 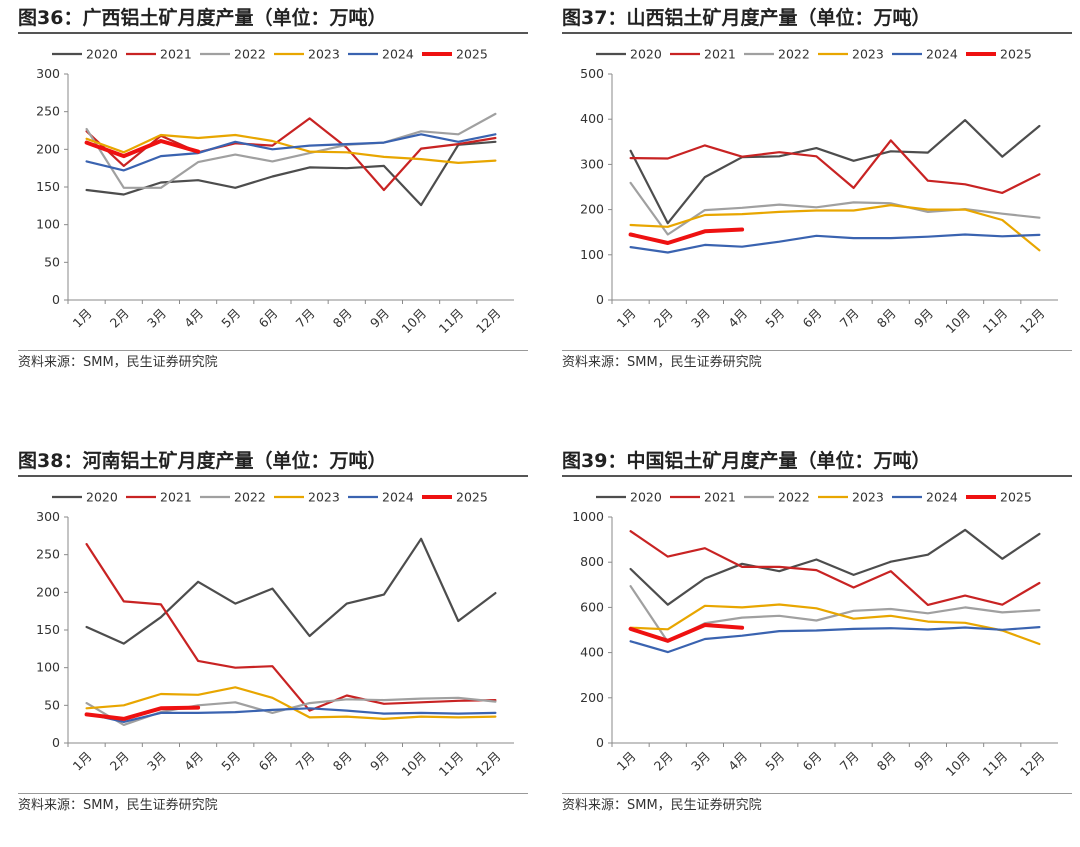 What do you see at coordinates (817, 462) in the screenshot?
I see `chart-title: 图39：中国铝土矿月度产量（单位：万吨）` at bounding box center [817, 462].